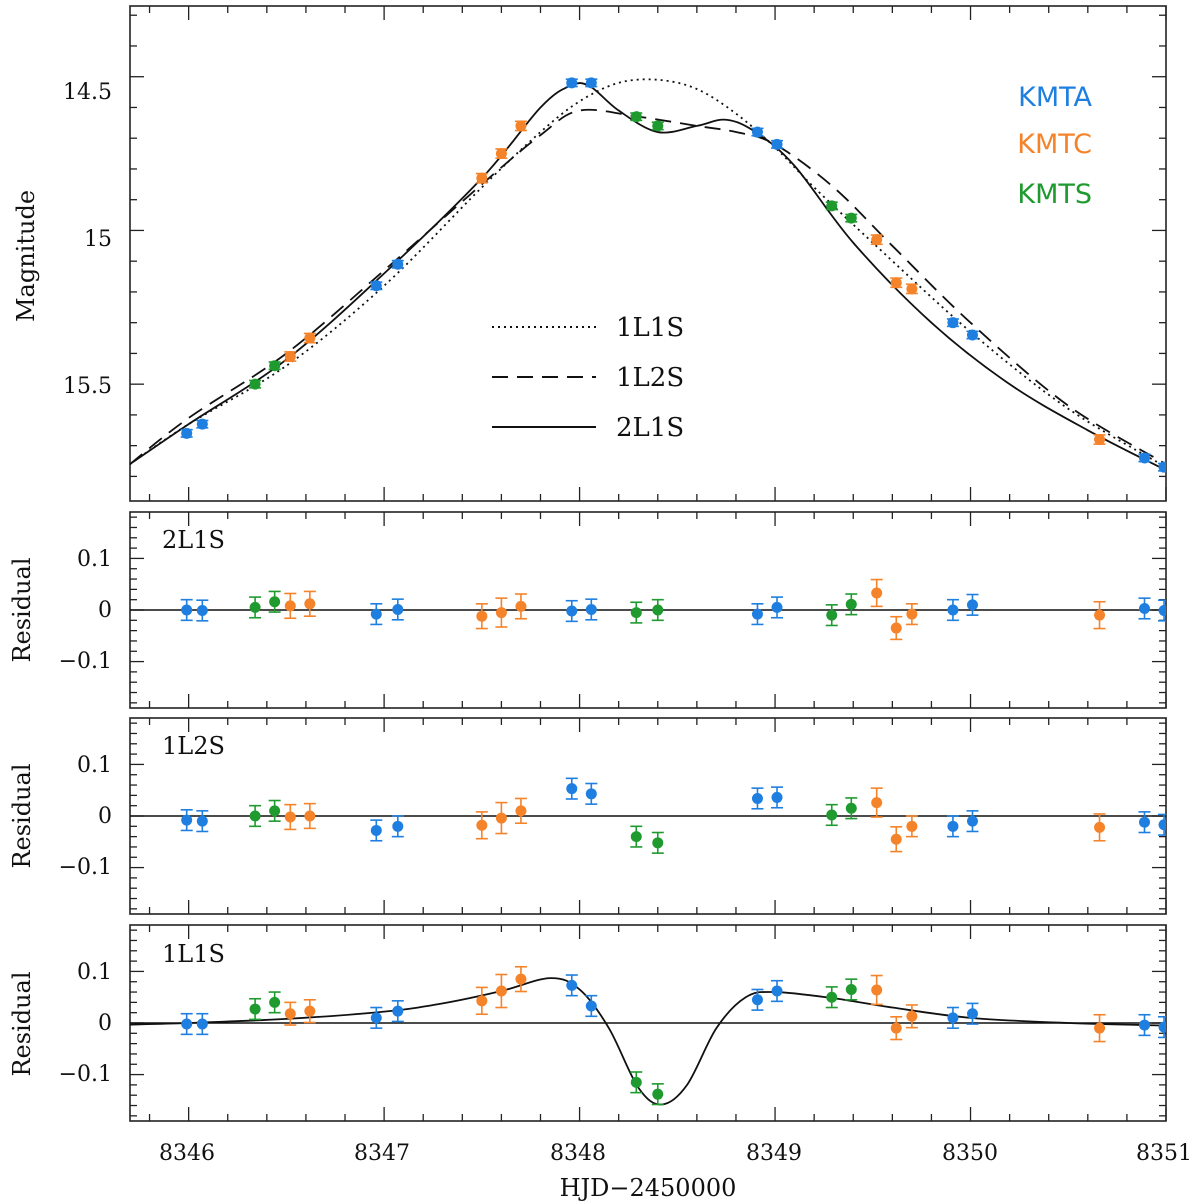 Image resolution: width=1200 pixels, height=1203 pixels. I want to click on y-axis-label-residual: Residual, so click(22, 609).